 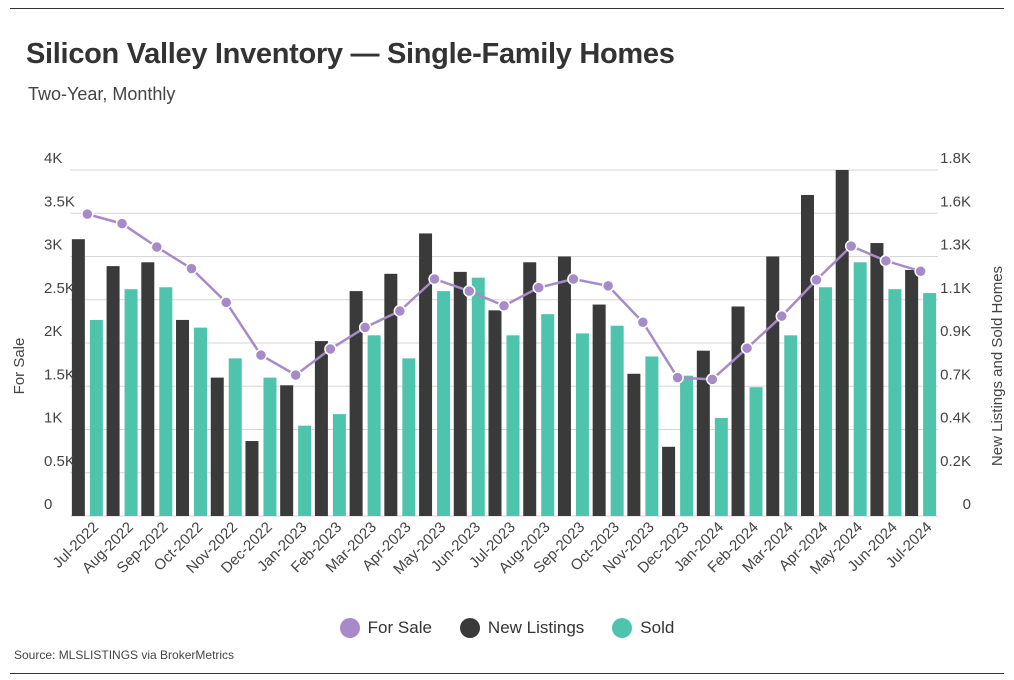 What do you see at coordinates (349, 628) in the screenshot?
I see `legend-swatch-for-sale` at bounding box center [349, 628].